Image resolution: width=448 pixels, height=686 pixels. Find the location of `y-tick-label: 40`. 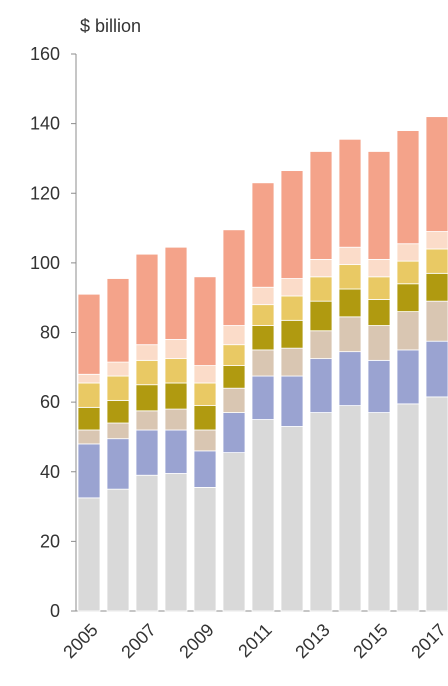

y-tick-label: 40 is located at coordinates (50, 472).